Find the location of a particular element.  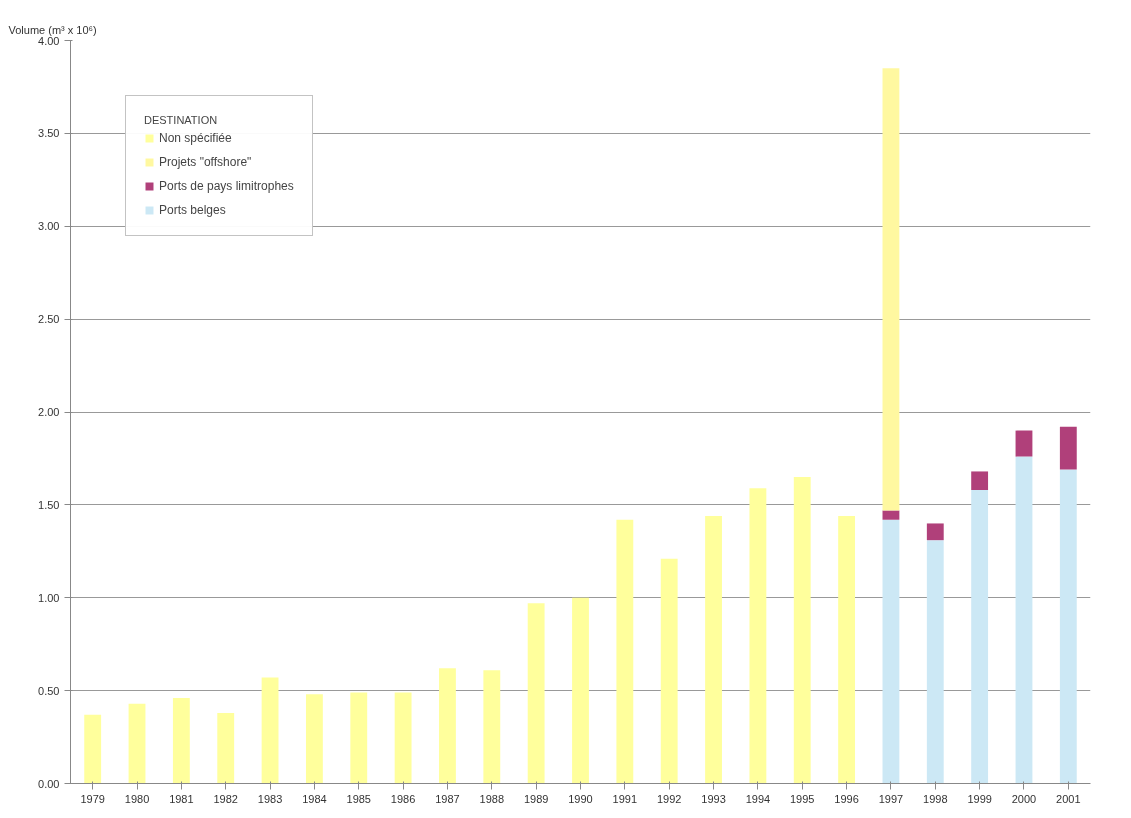

y-tick-label: 0.00 is located at coordinates (49, 783).